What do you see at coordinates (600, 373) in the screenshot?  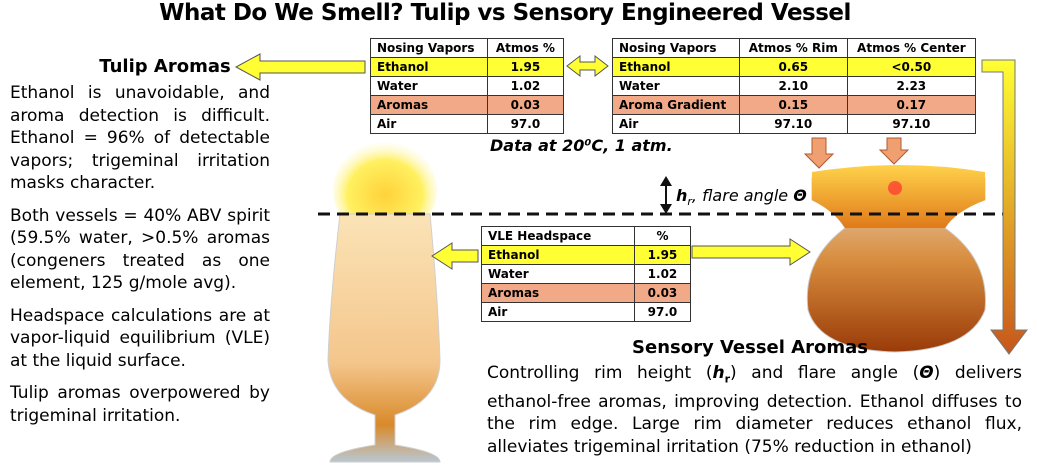 I see `text-part: Controlling rim height (` at bounding box center [600, 373].